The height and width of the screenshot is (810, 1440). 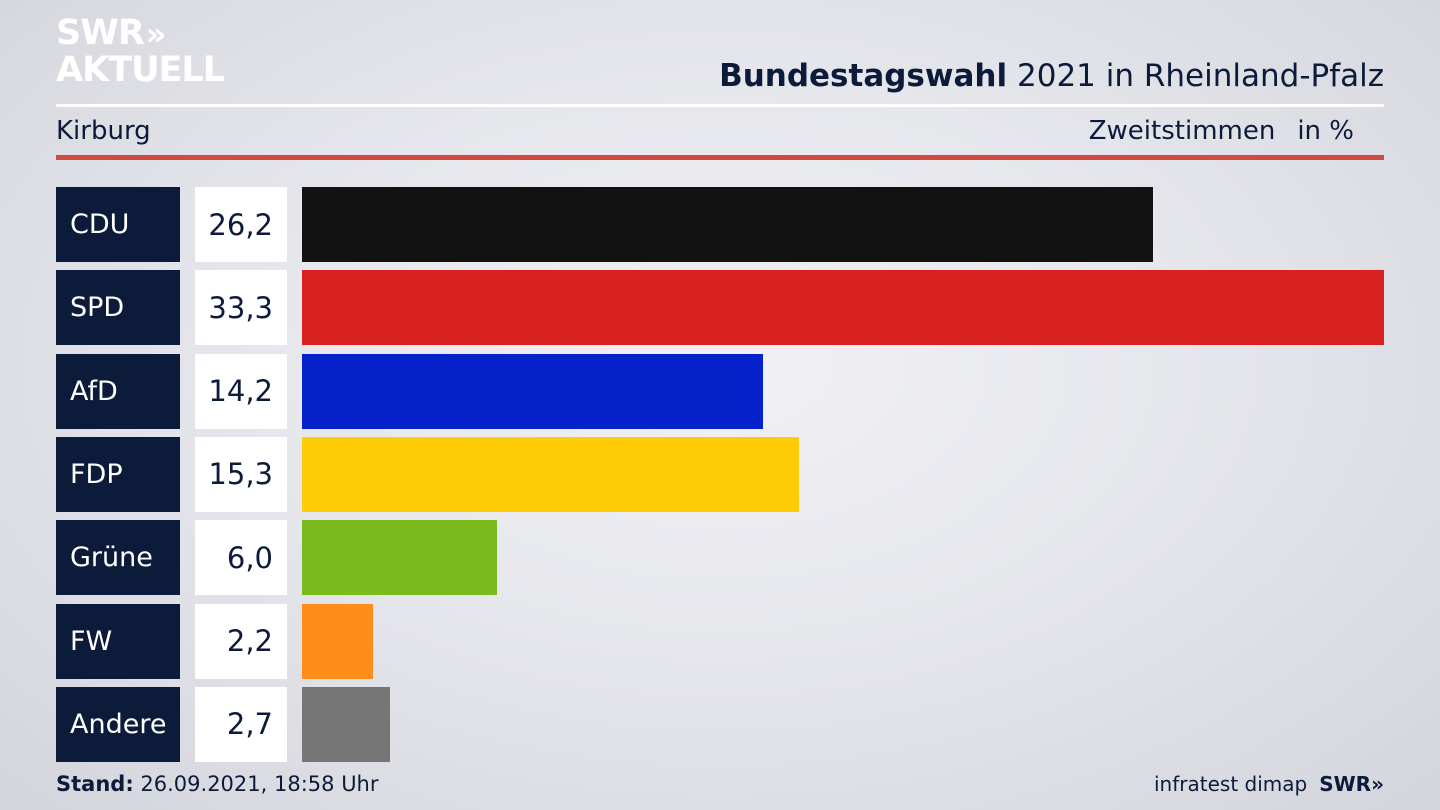 What do you see at coordinates (241, 224) in the screenshot?
I see `value-label: 26,2` at bounding box center [241, 224].